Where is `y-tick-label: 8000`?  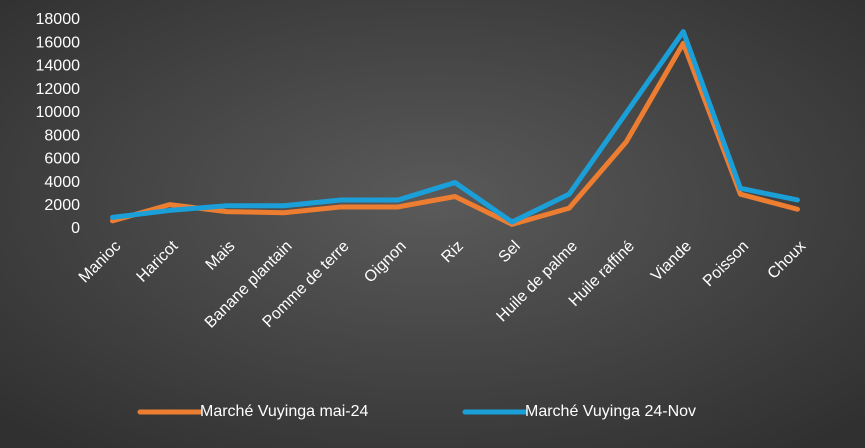
y-tick-label: 8000 is located at coordinates (62, 135).